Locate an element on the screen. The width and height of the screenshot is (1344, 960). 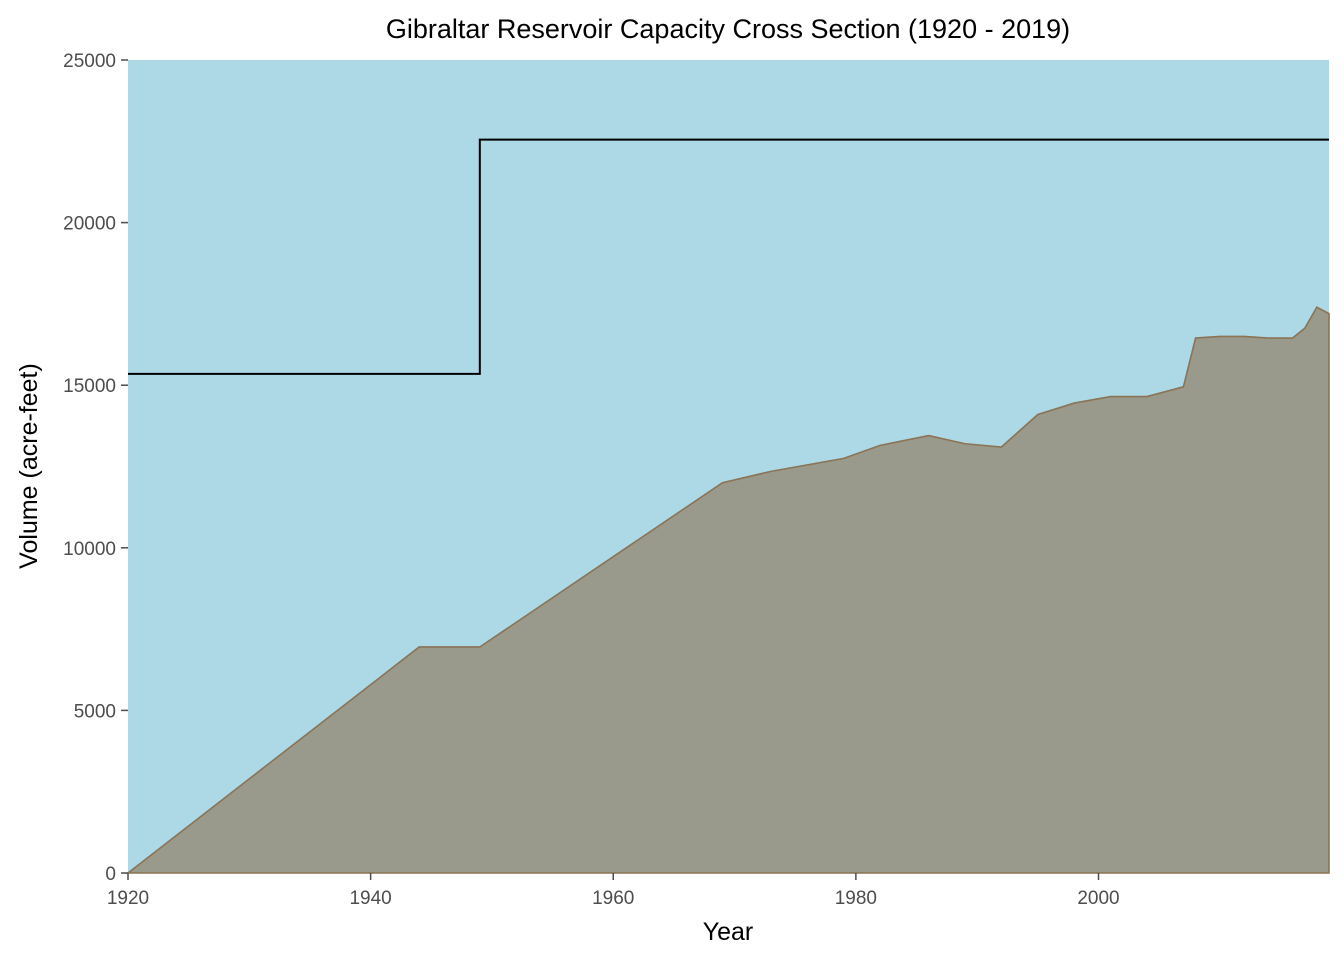
y-axis-title: Volume (acre-feet) is located at coordinates (29, 466).